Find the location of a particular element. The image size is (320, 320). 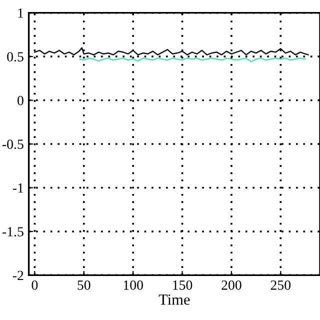

y-tick-label: -1.5 is located at coordinates (13, 231).